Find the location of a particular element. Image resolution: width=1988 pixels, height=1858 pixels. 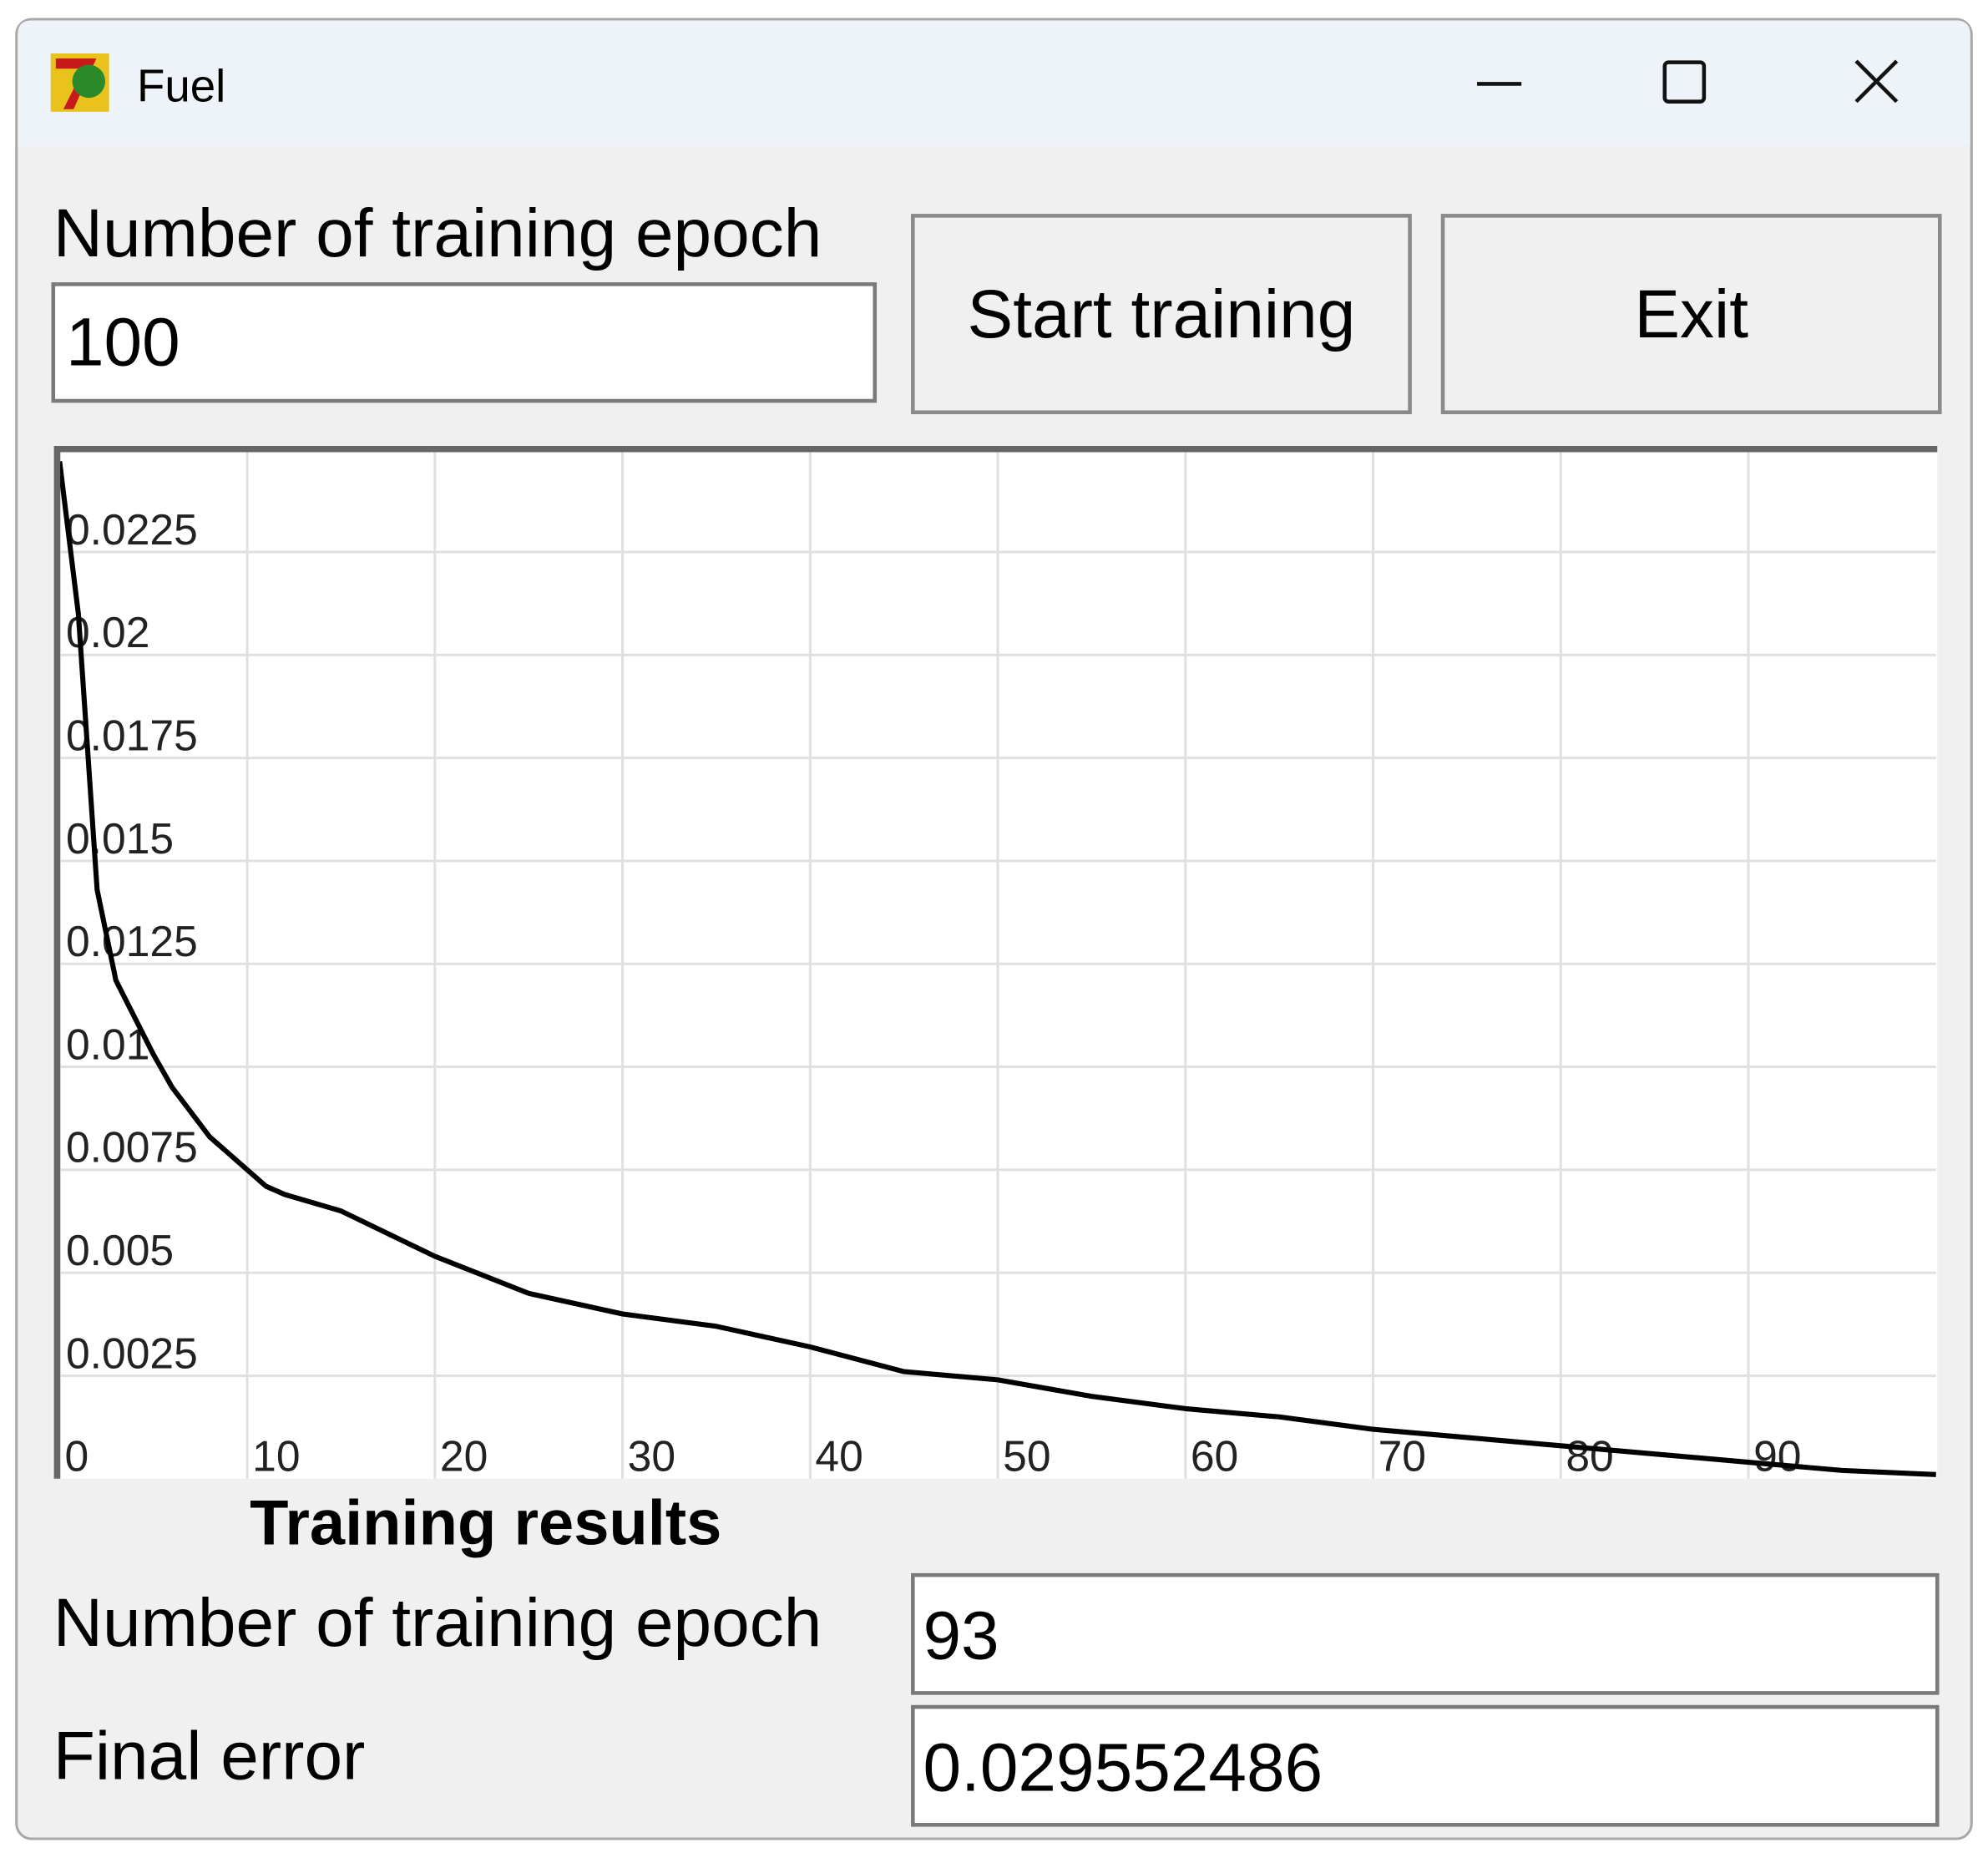

y-tick-label: 0.0225 is located at coordinates (132, 529).